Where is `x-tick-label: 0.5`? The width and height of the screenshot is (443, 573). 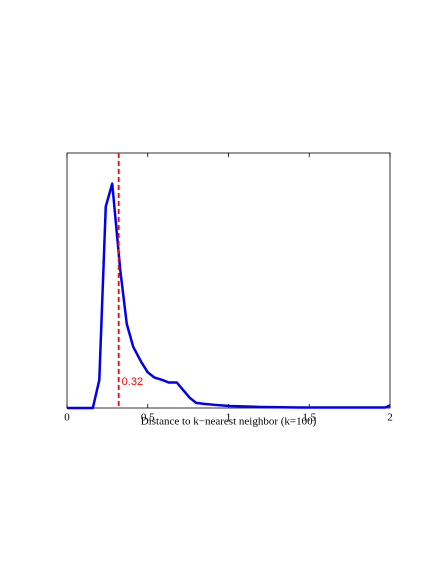 x-tick-label: 0.5 is located at coordinates (148, 418).